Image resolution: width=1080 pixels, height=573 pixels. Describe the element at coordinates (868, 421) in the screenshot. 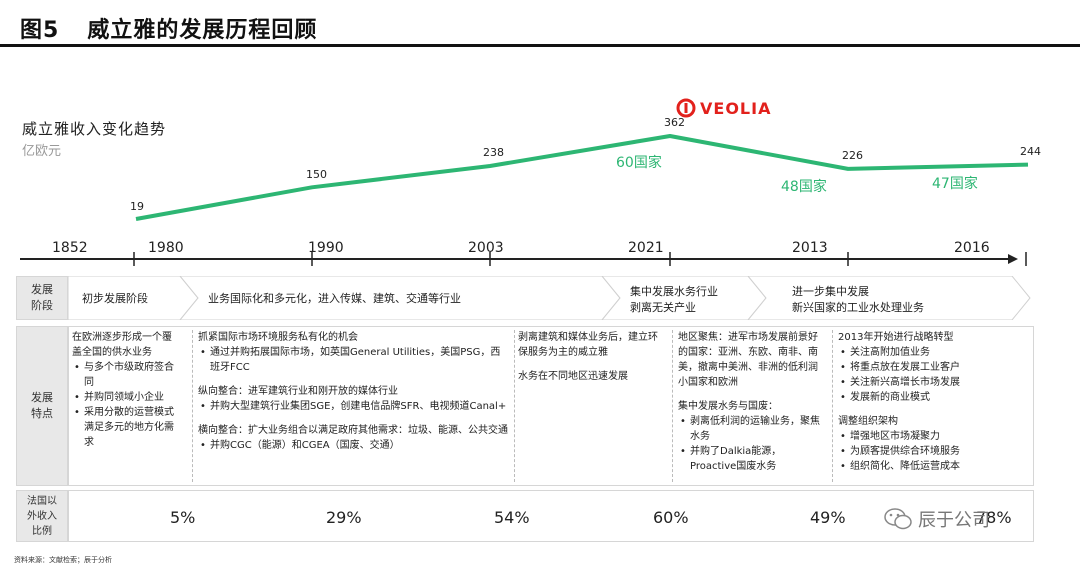

I see `col5-heading: 调整组织架构` at that location.